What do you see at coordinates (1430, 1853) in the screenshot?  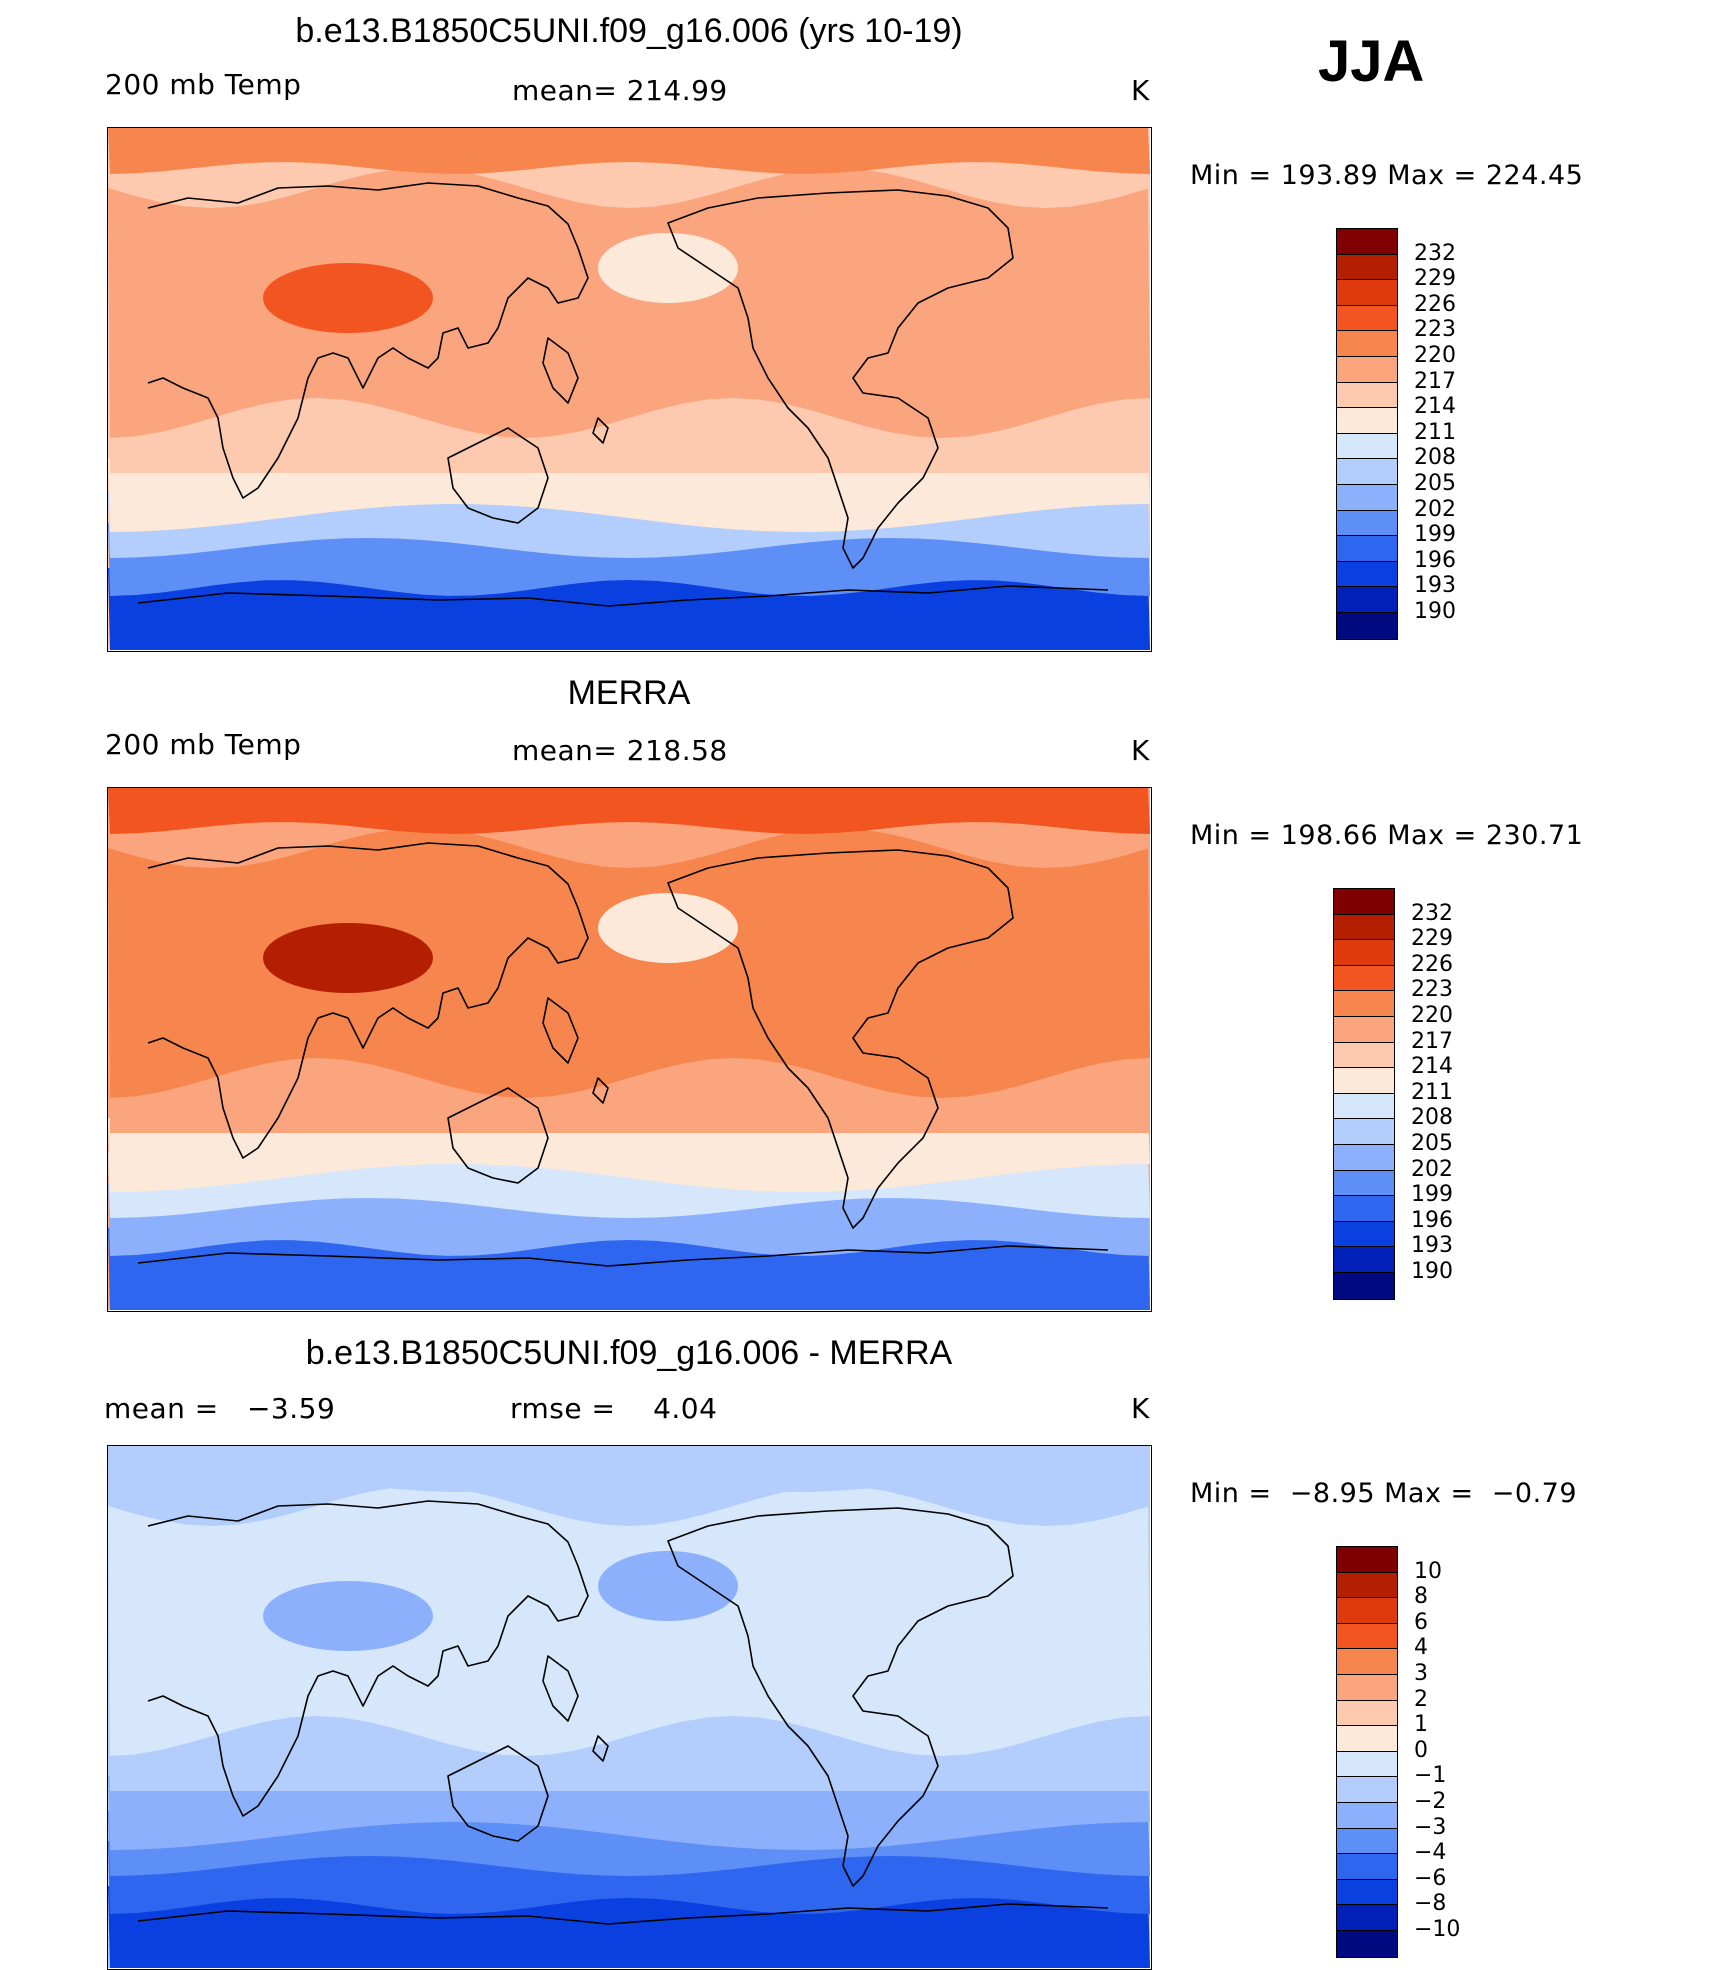 I see `colorbar-tick-label: −4` at bounding box center [1430, 1853].